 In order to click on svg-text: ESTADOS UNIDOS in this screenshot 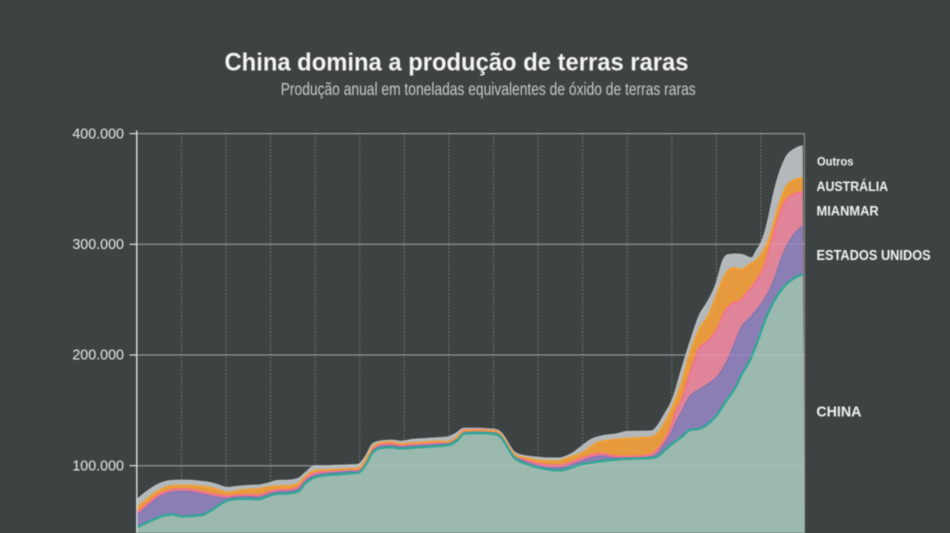, I will do `click(874, 256)`.